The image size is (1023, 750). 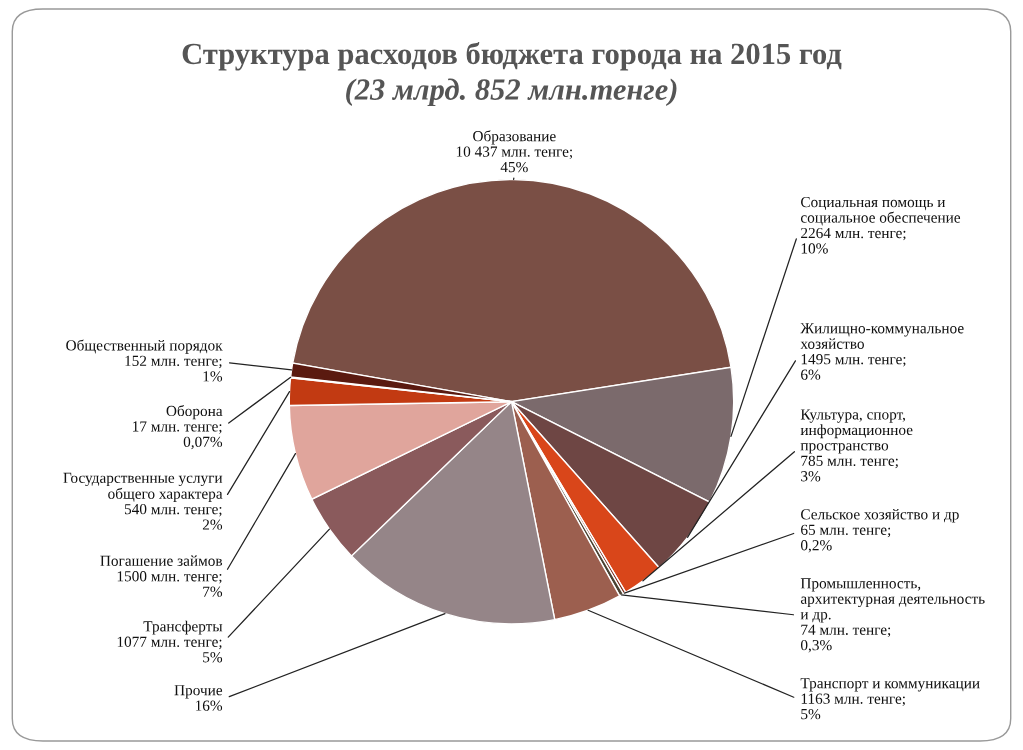 I want to click on chart-title: Структура расходов бюджета города на 2015 год, so click(x=512, y=56).